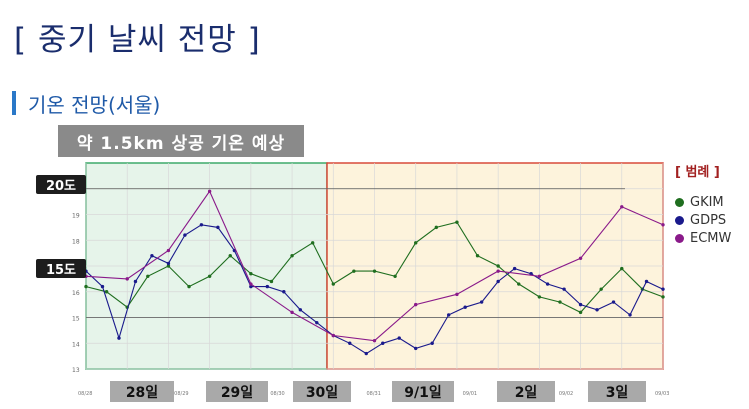  Describe the element at coordinates (566, 394) in the screenshot. I see `x-tick-label: 09/02` at that location.